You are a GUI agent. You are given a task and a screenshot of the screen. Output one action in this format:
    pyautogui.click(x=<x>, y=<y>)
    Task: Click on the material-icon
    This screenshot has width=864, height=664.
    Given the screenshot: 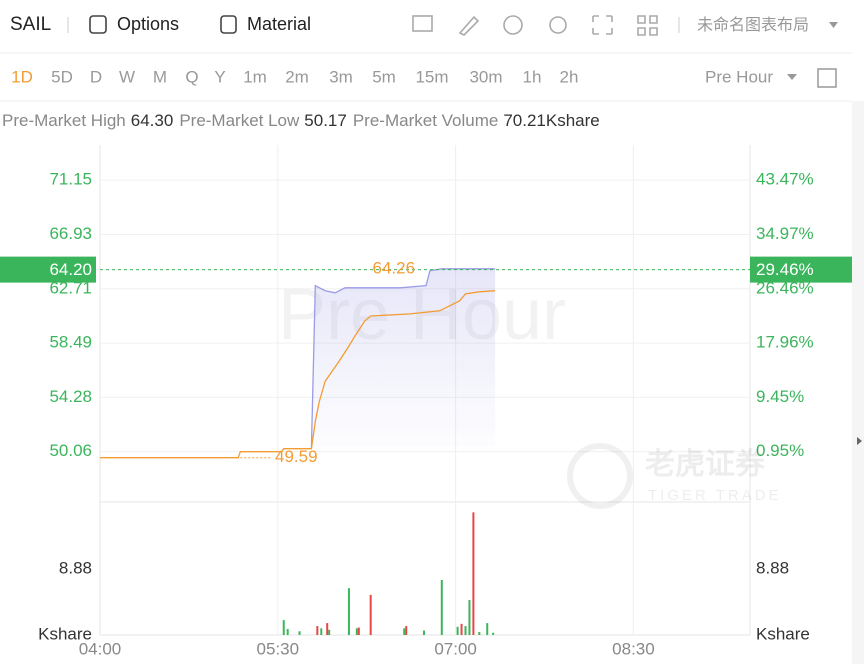 What is the action you would take?
    pyautogui.click(x=228, y=24)
    